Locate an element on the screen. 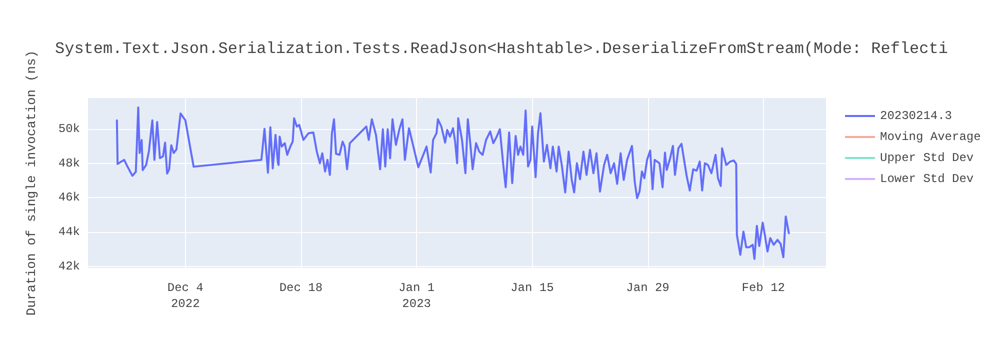 Image resolution: width=1000 pixels, height=350 pixels. x-tick-label: Jan 15 is located at coordinates (532, 288).